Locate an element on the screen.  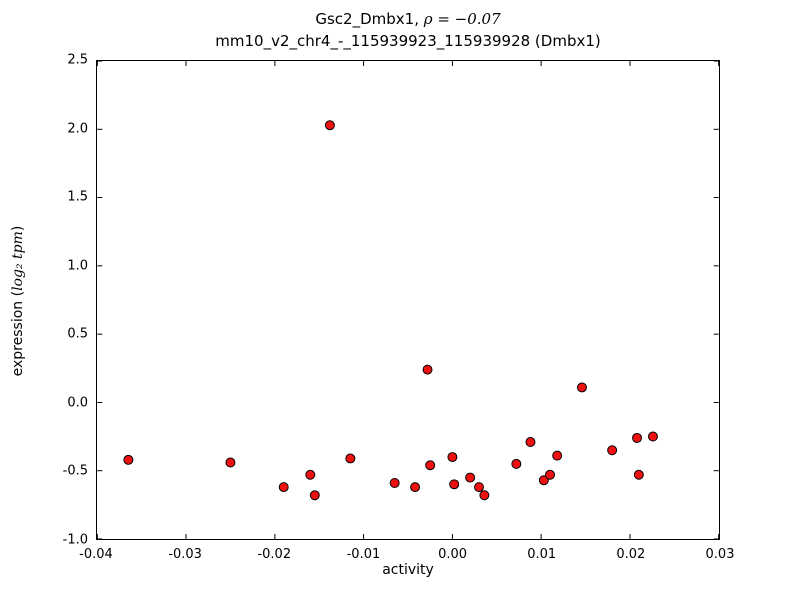
y-tick-label: 0.5 is located at coordinates (77, 334).